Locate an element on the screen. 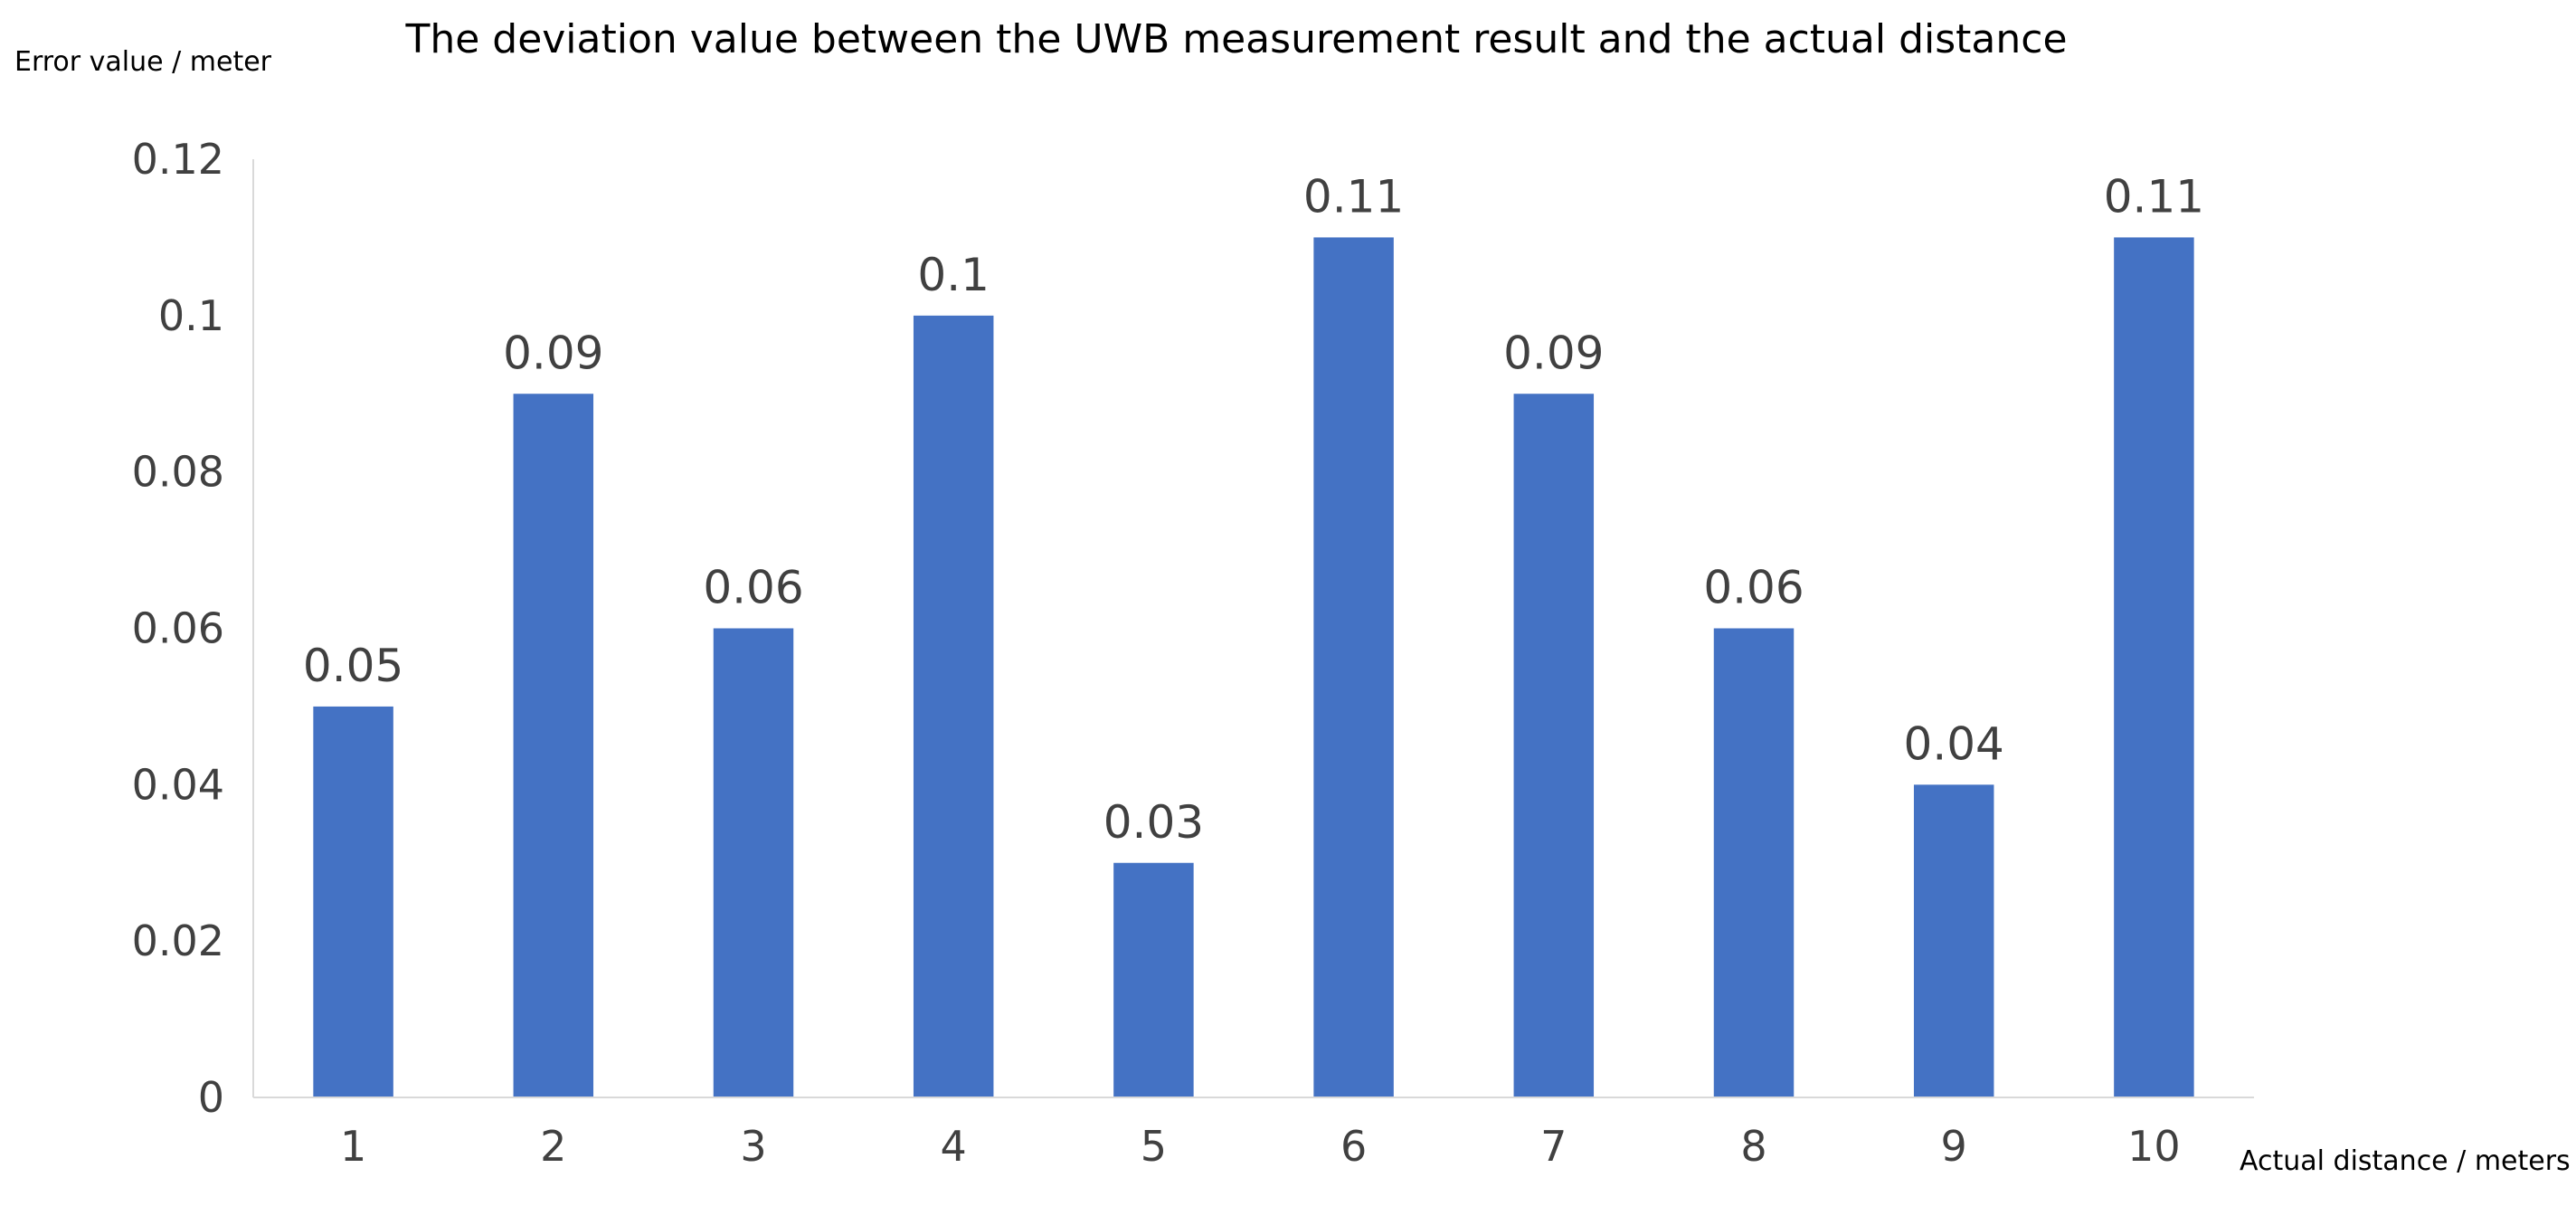 This screenshot has width=2576, height=1206. x-tick-label: 8 is located at coordinates (1753, 1146).